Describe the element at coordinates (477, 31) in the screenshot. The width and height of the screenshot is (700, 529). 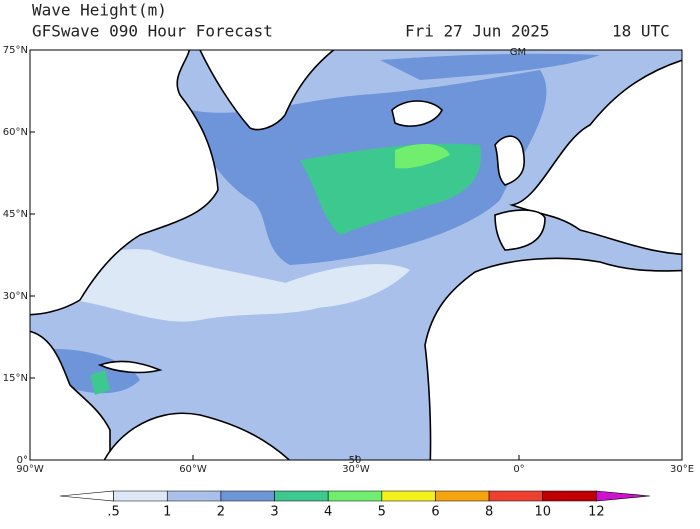
I see `date: Fri 27 Jun 2025` at that location.